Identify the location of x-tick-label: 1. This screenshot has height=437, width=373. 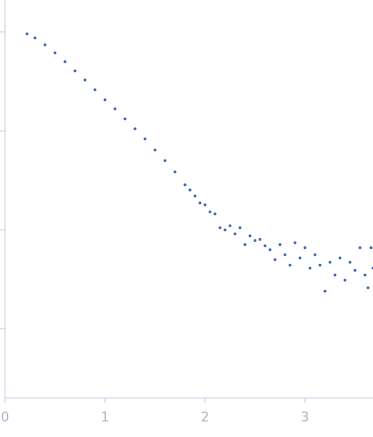
(105, 418).